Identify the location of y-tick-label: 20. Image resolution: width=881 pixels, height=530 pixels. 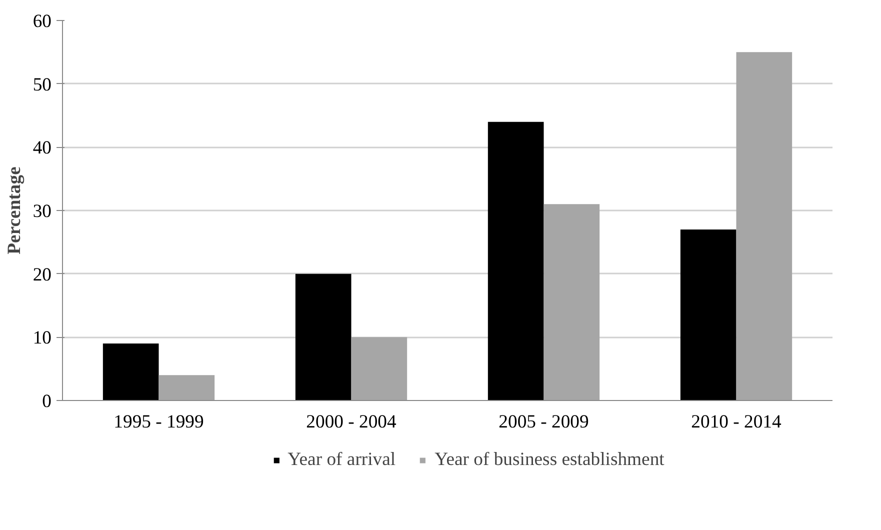
(42, 275).